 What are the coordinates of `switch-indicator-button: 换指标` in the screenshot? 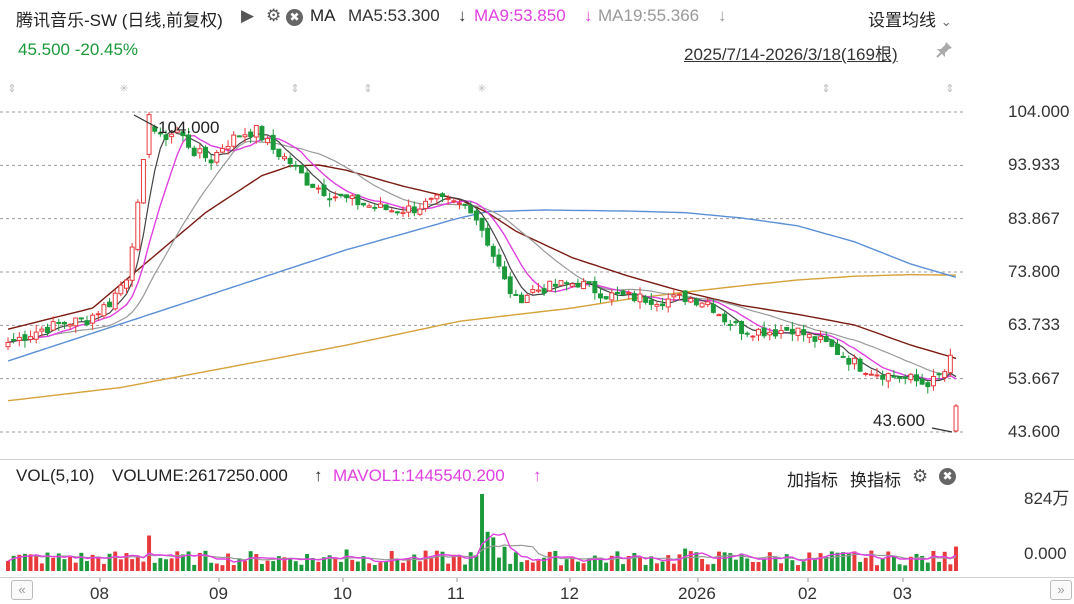 It's located at (875, 480).